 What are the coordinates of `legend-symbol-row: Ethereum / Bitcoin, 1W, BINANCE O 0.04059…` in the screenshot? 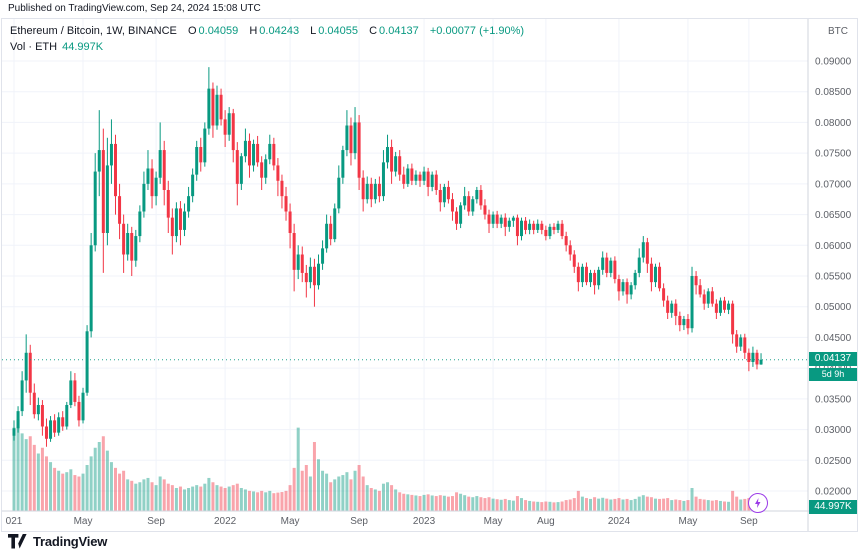 It's located at (267, 31).